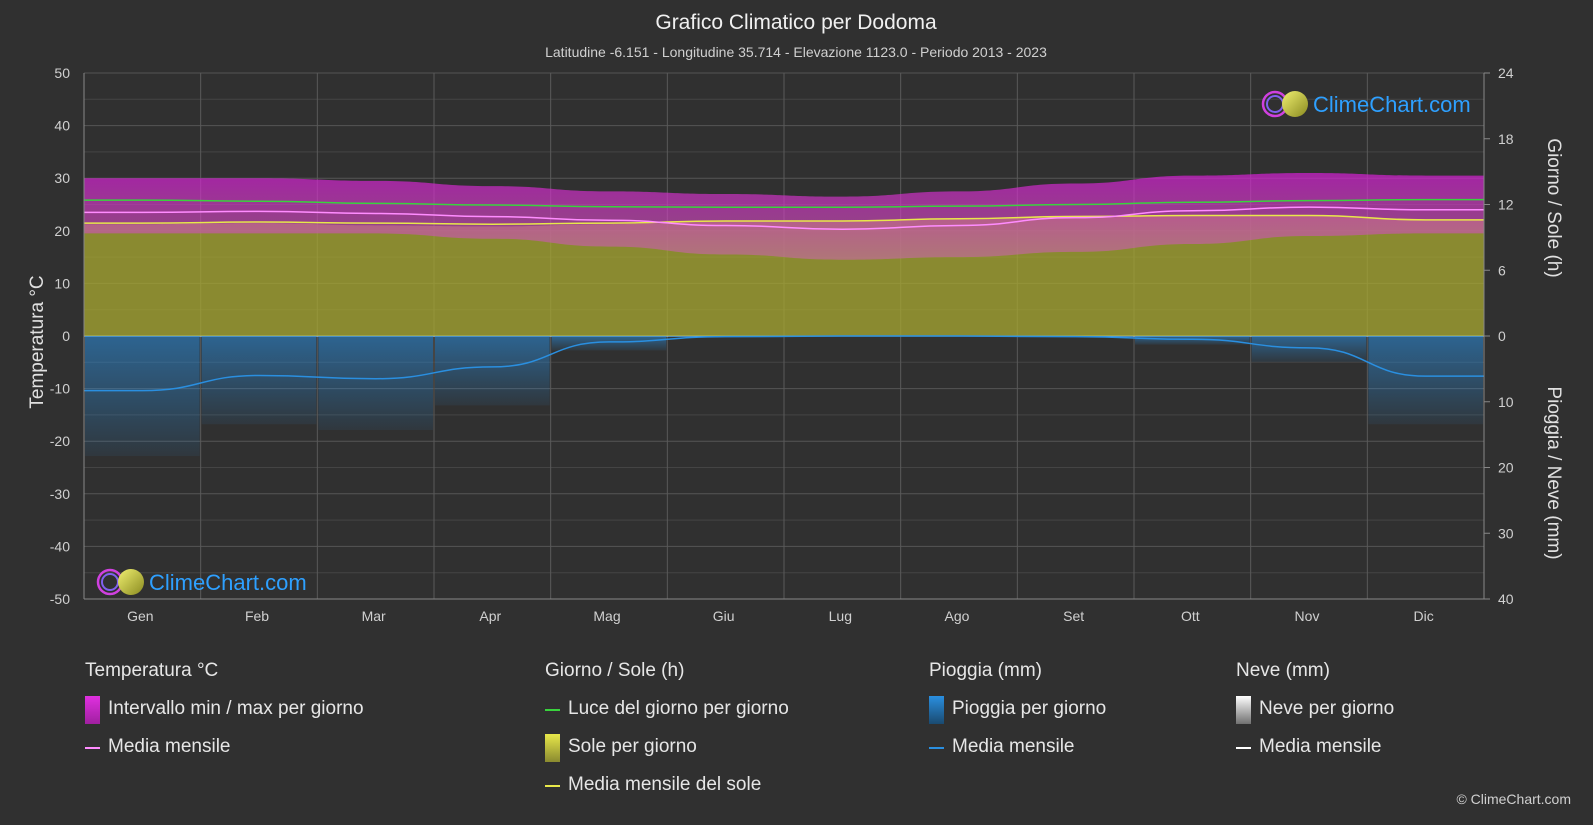 The height and width of the screenshot is (825, 1593). What do you see at coordinates (796, 22) in the screenshot?
I see `chart-title: Grafico Climatico per Dodoma` at bounding box center [796, 22].